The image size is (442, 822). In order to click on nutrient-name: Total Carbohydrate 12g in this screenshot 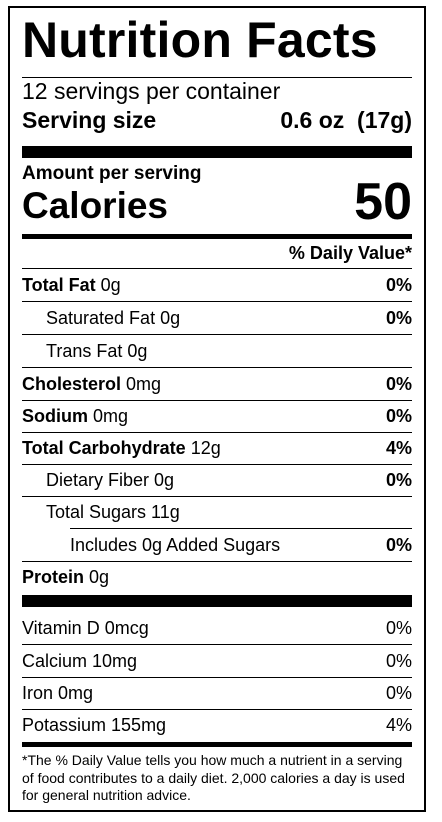, I will do `click(121, 448)`.